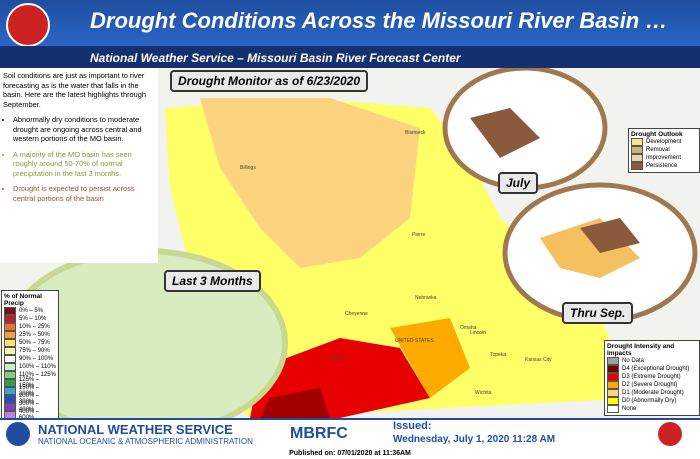 This screenshot has height=459, width=700. What do you see at coordinates (338, 358) in the screenshot?
I see `city-label: Denver` at bounding box center [338, 358].